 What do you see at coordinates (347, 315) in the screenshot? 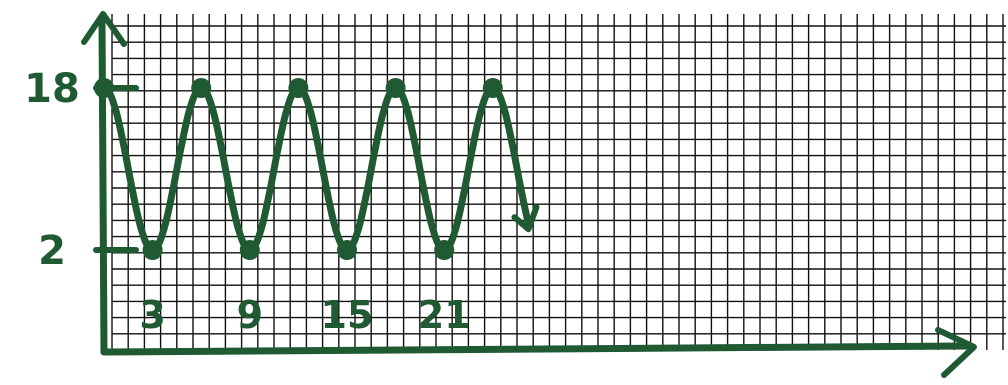
I see `x-tick-label: 15` at bounding box center [347, 315].